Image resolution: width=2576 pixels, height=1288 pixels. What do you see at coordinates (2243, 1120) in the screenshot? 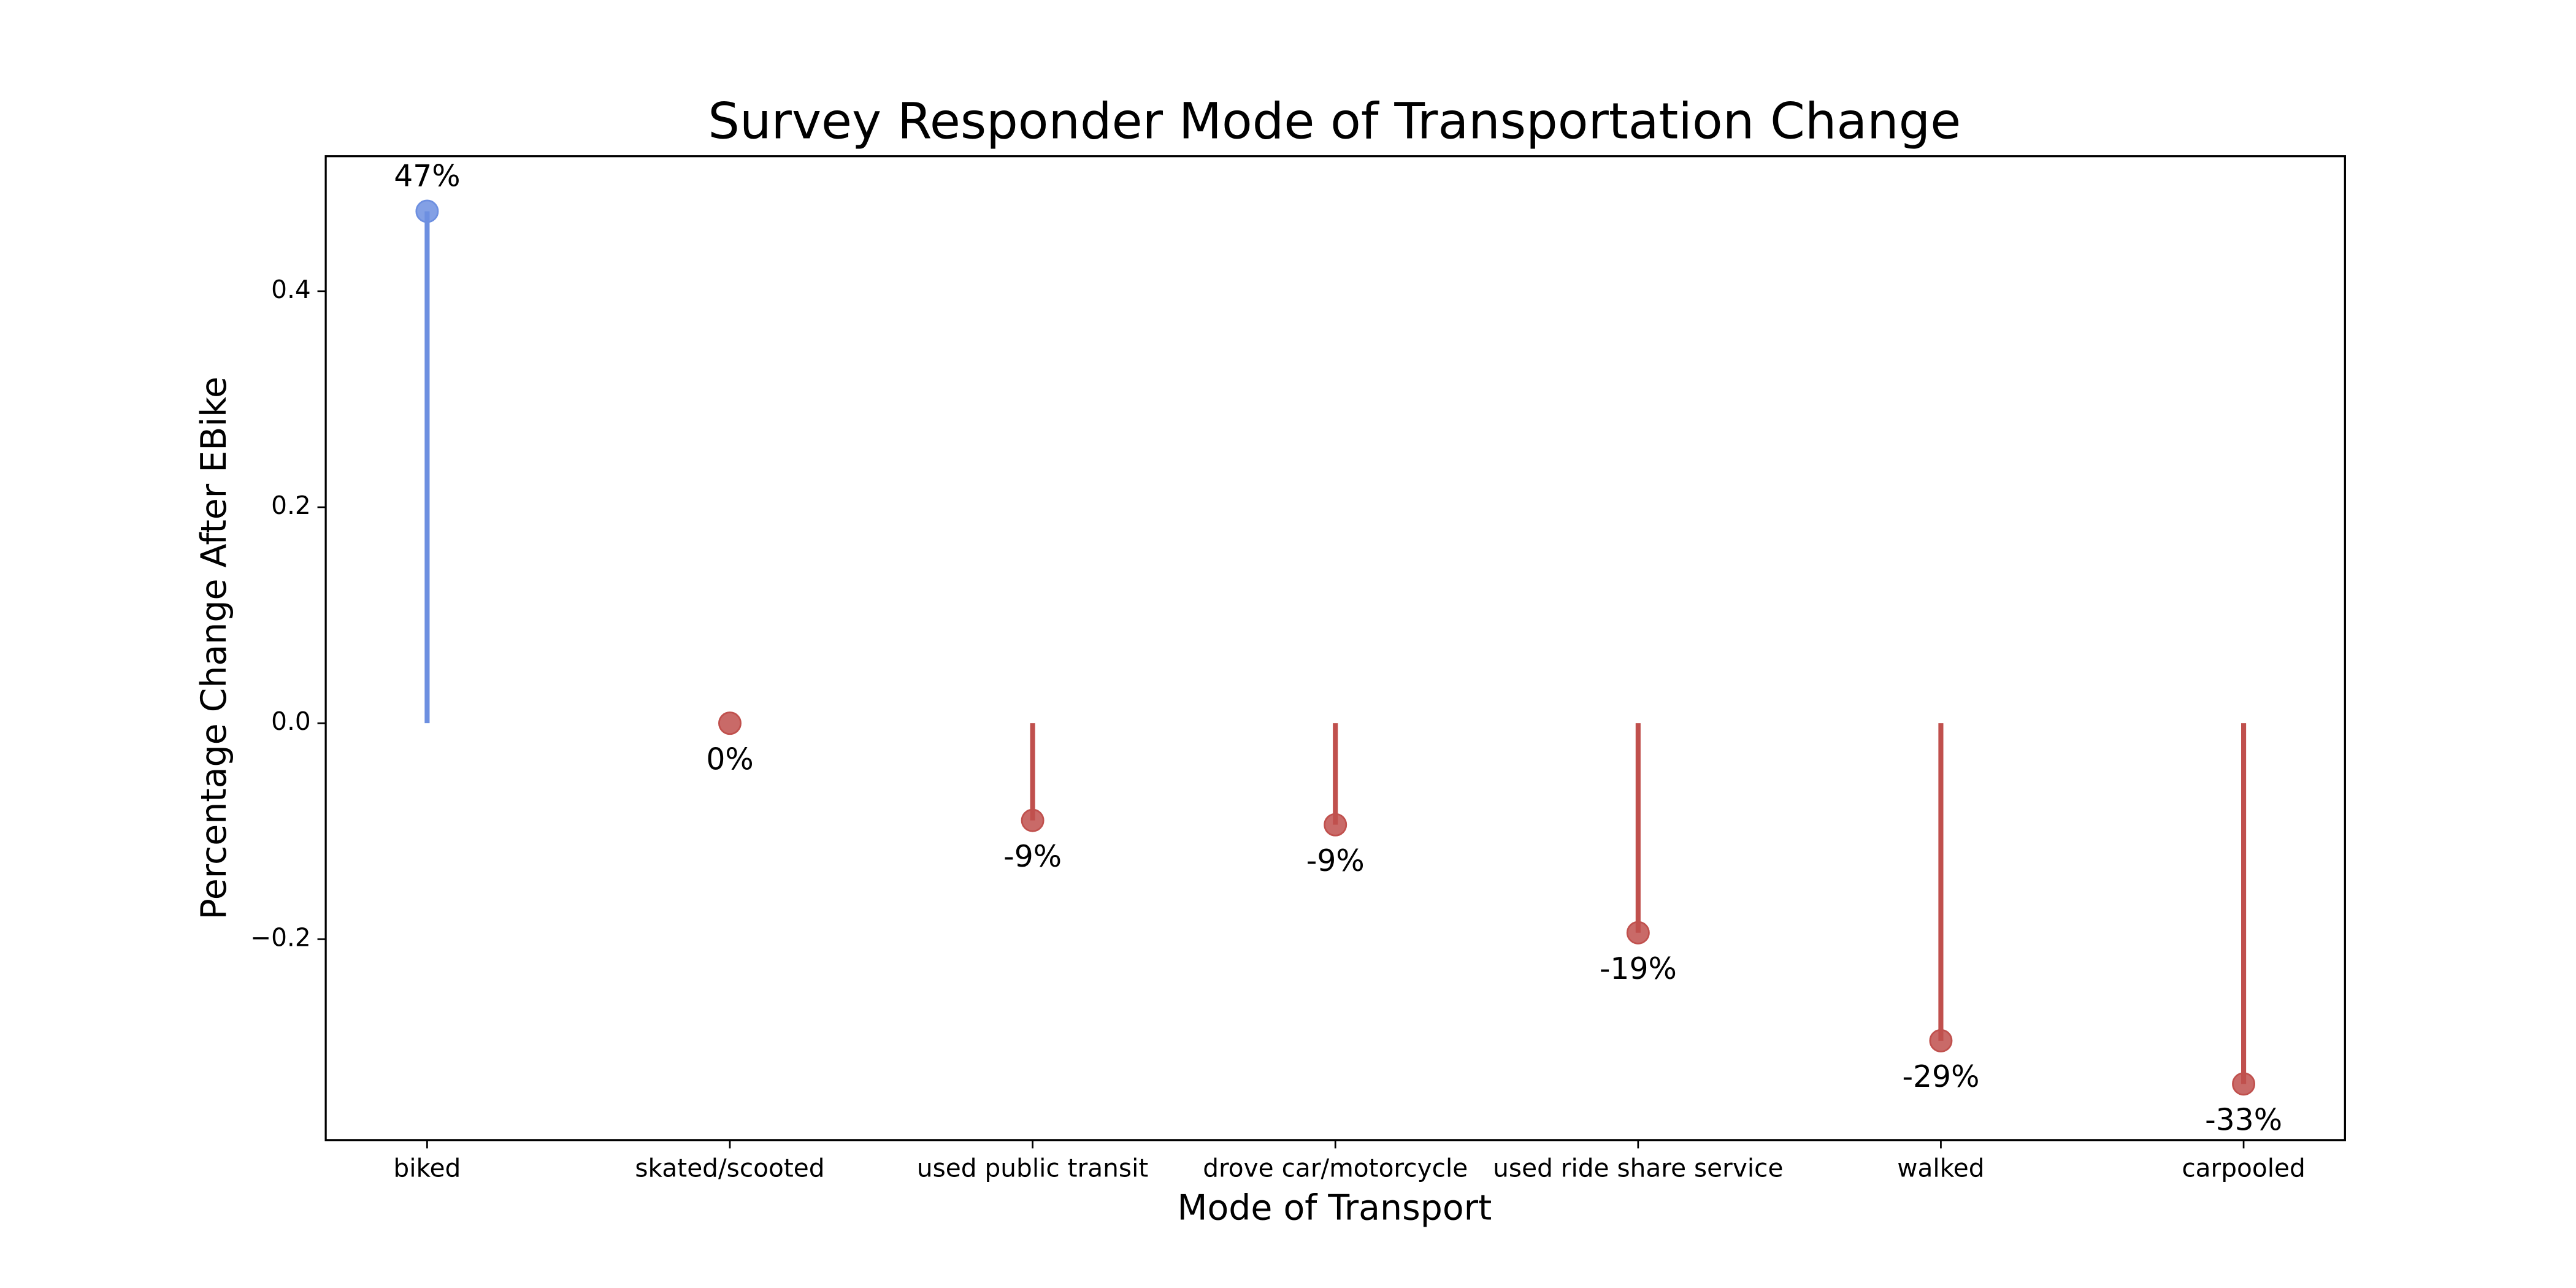
I see `value-label: -33%` at bounding box center [2243, 1120].